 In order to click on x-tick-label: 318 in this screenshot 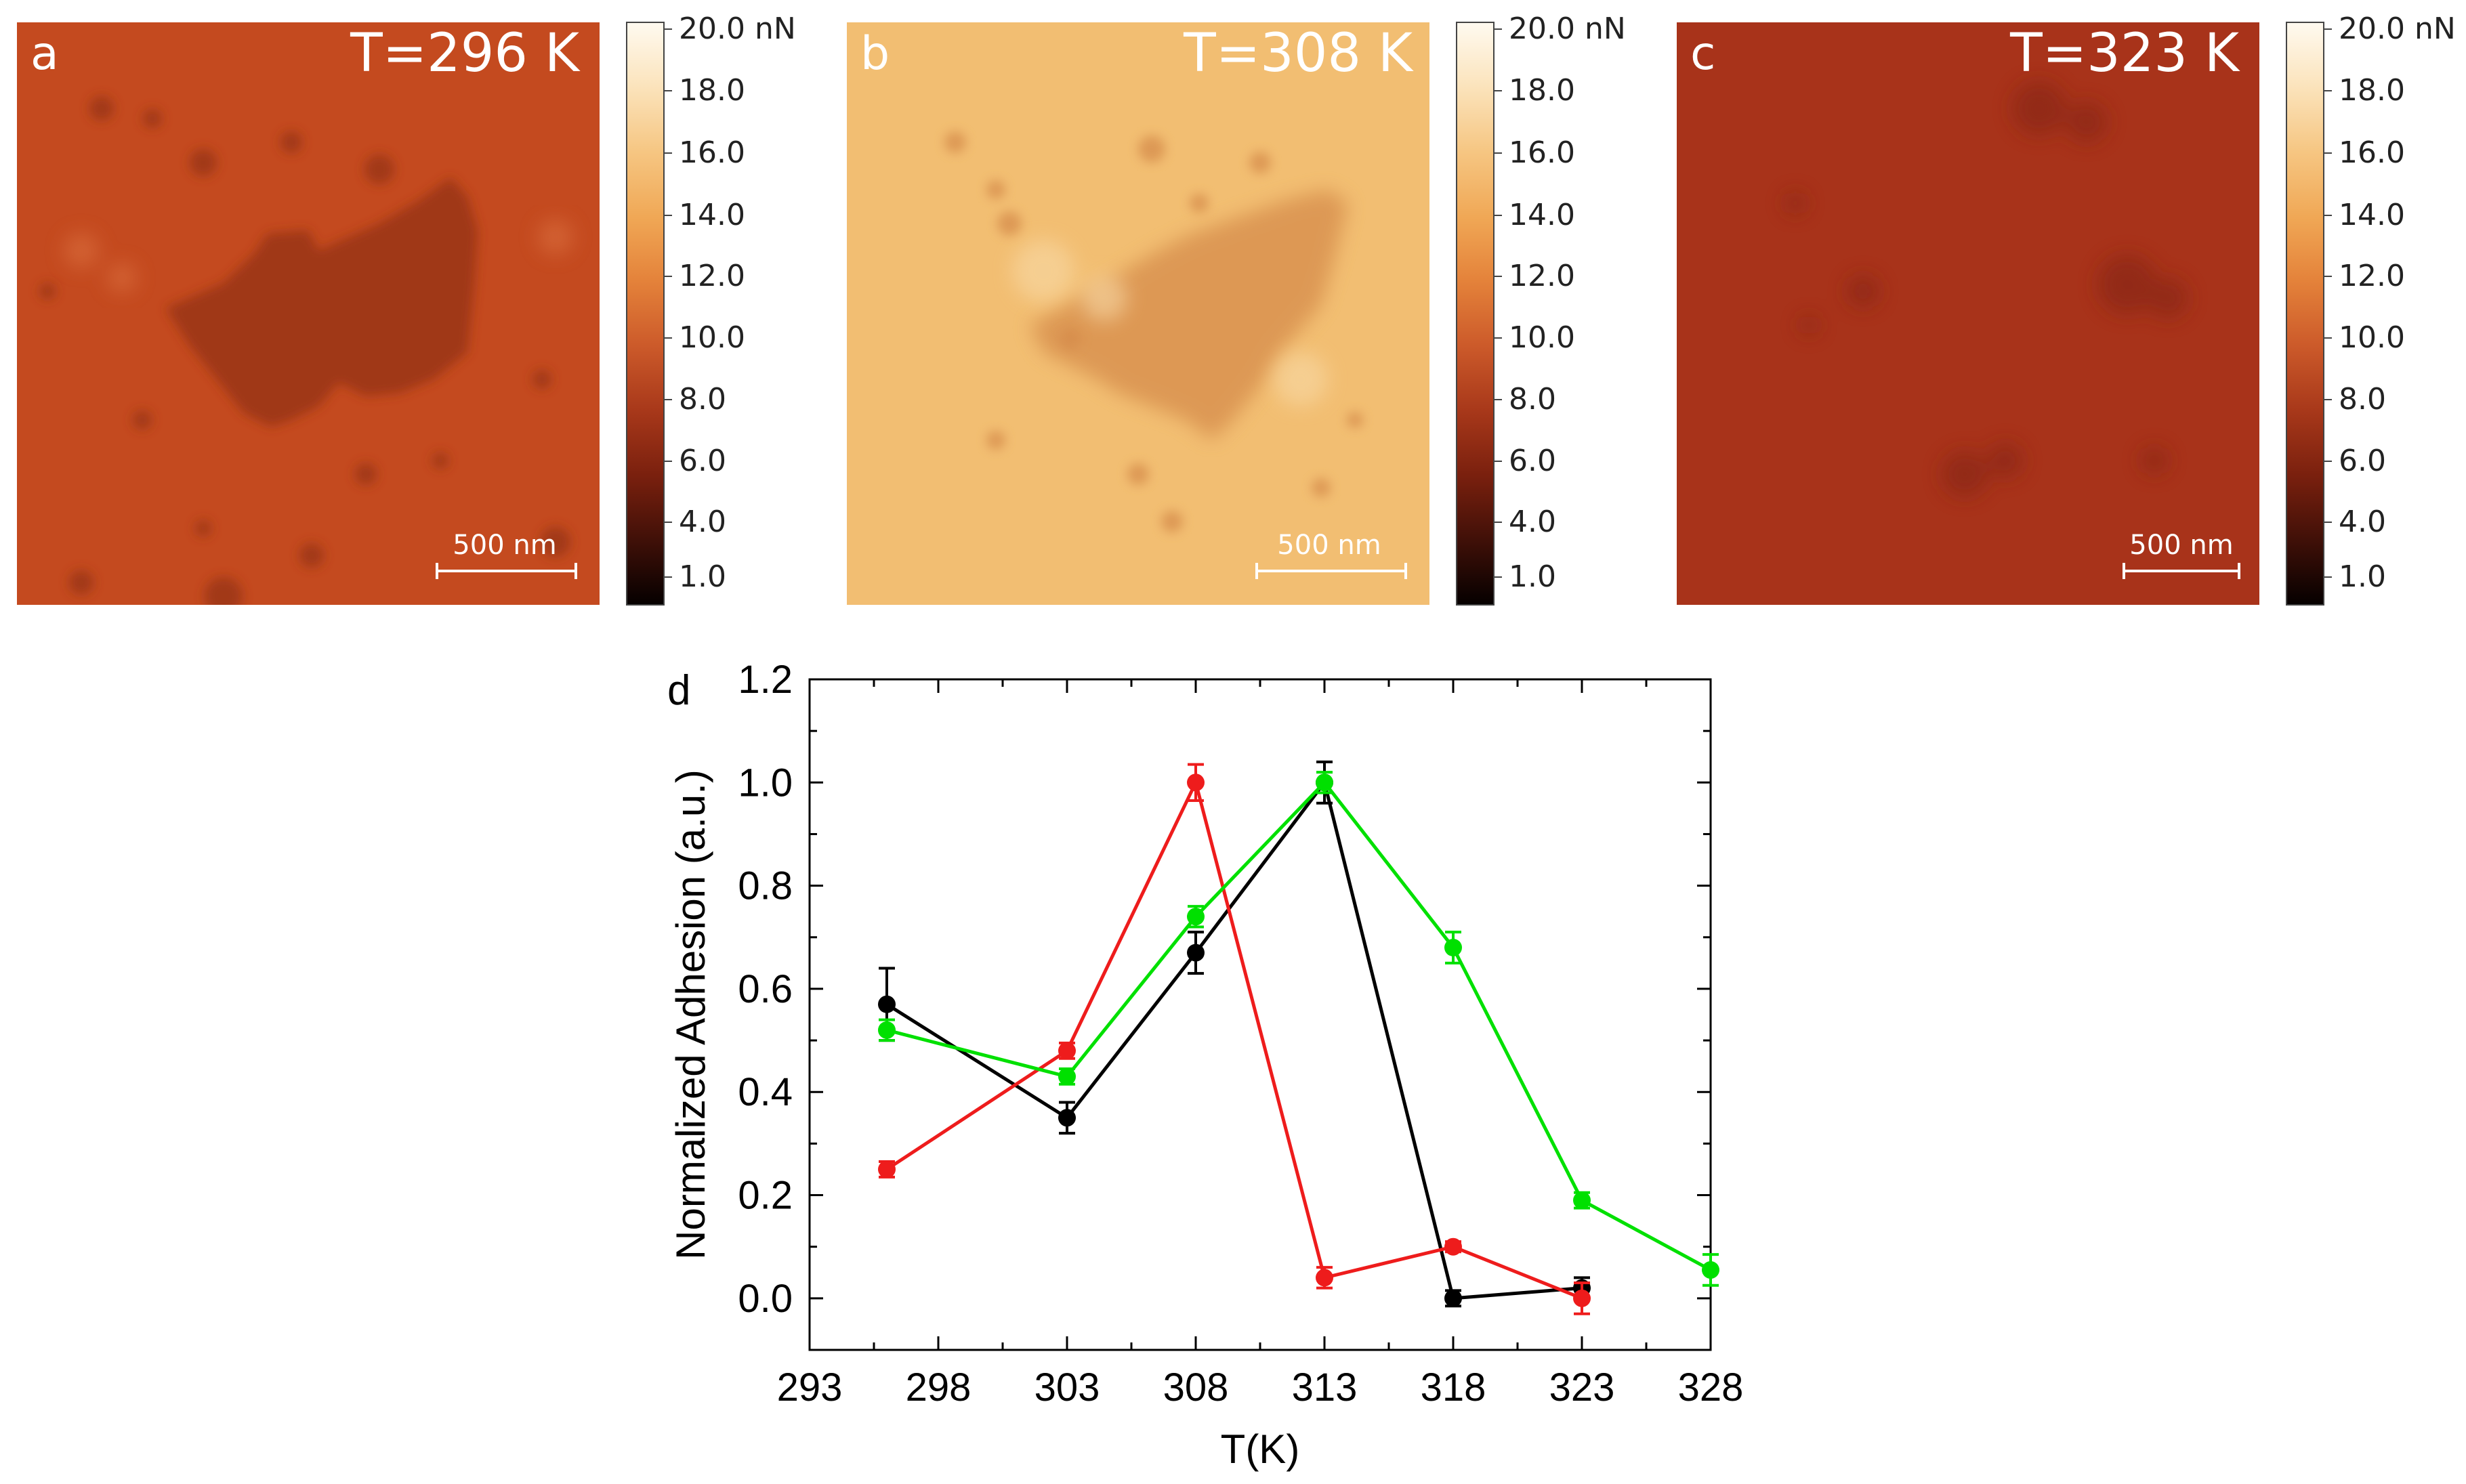, I will do `click(1453, 1387)`.